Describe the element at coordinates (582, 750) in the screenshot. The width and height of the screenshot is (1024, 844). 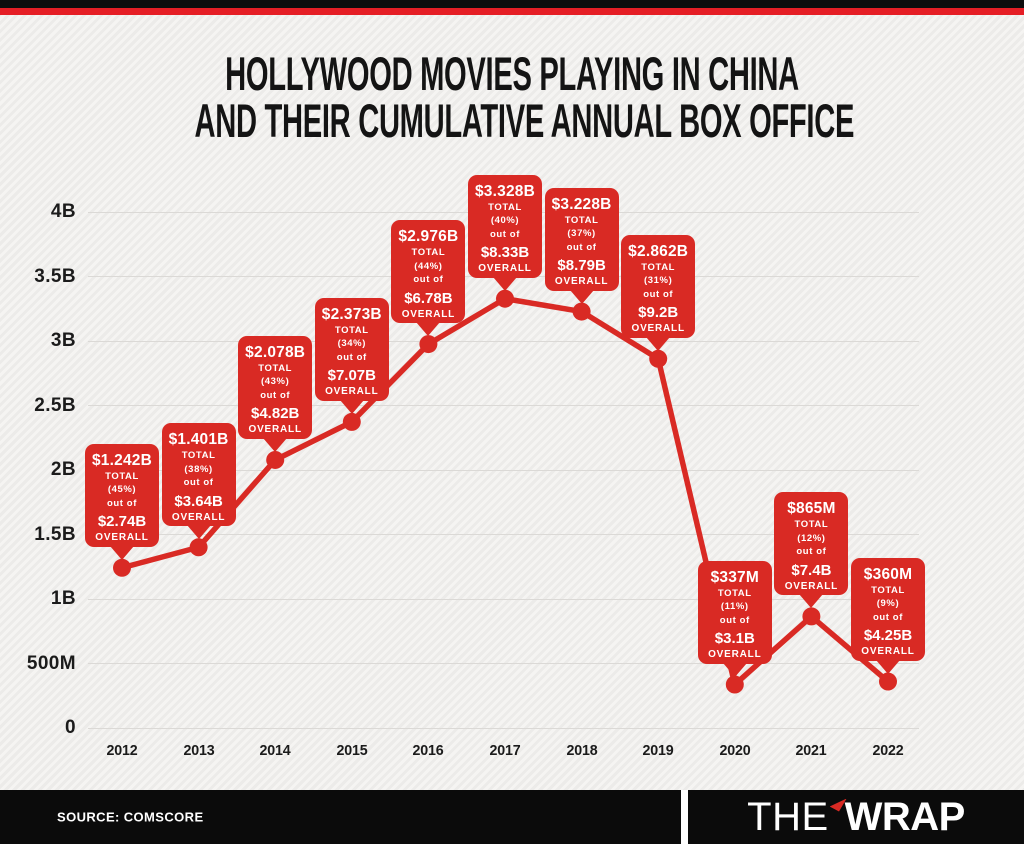
I see `x-axis-label: 2018` at that location.